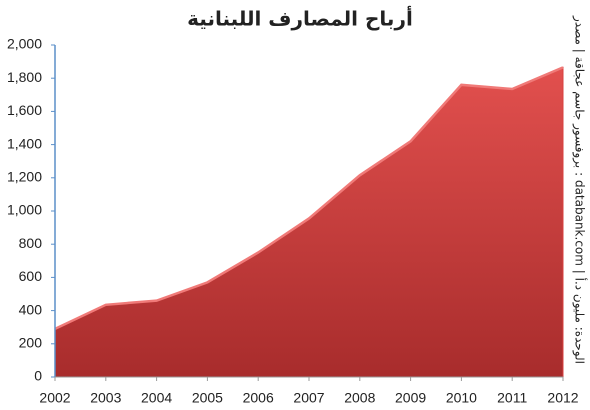  What do you see at coordinates (512, 398) in the screenshot?
I see `x-tick-label: 2011` at bounding box center [512, 398].